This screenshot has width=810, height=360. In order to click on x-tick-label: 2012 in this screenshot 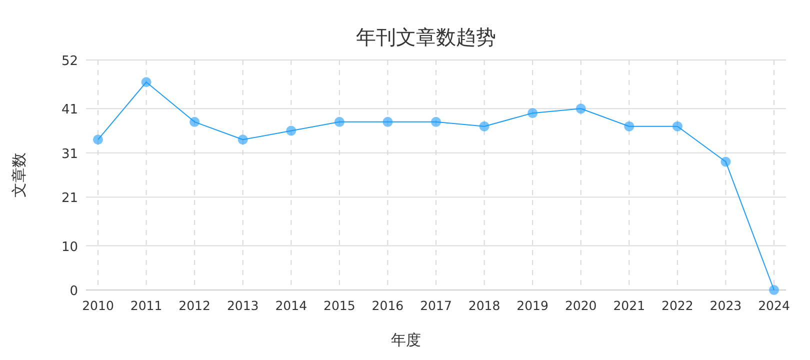, I will do `click(194, 305)`.